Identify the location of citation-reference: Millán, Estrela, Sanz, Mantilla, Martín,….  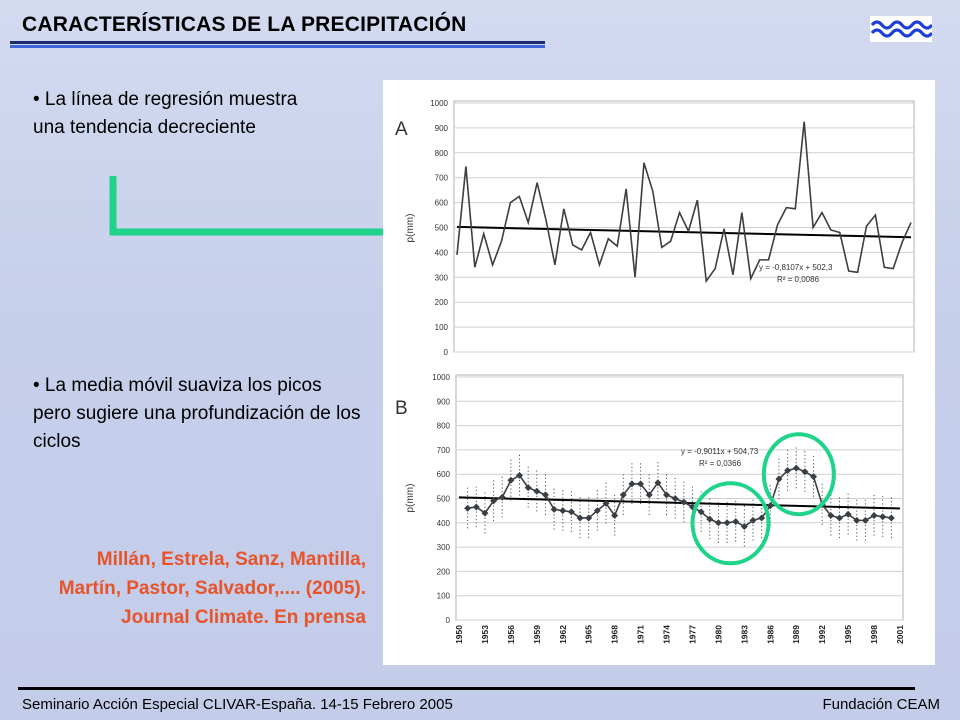
(212, 588).